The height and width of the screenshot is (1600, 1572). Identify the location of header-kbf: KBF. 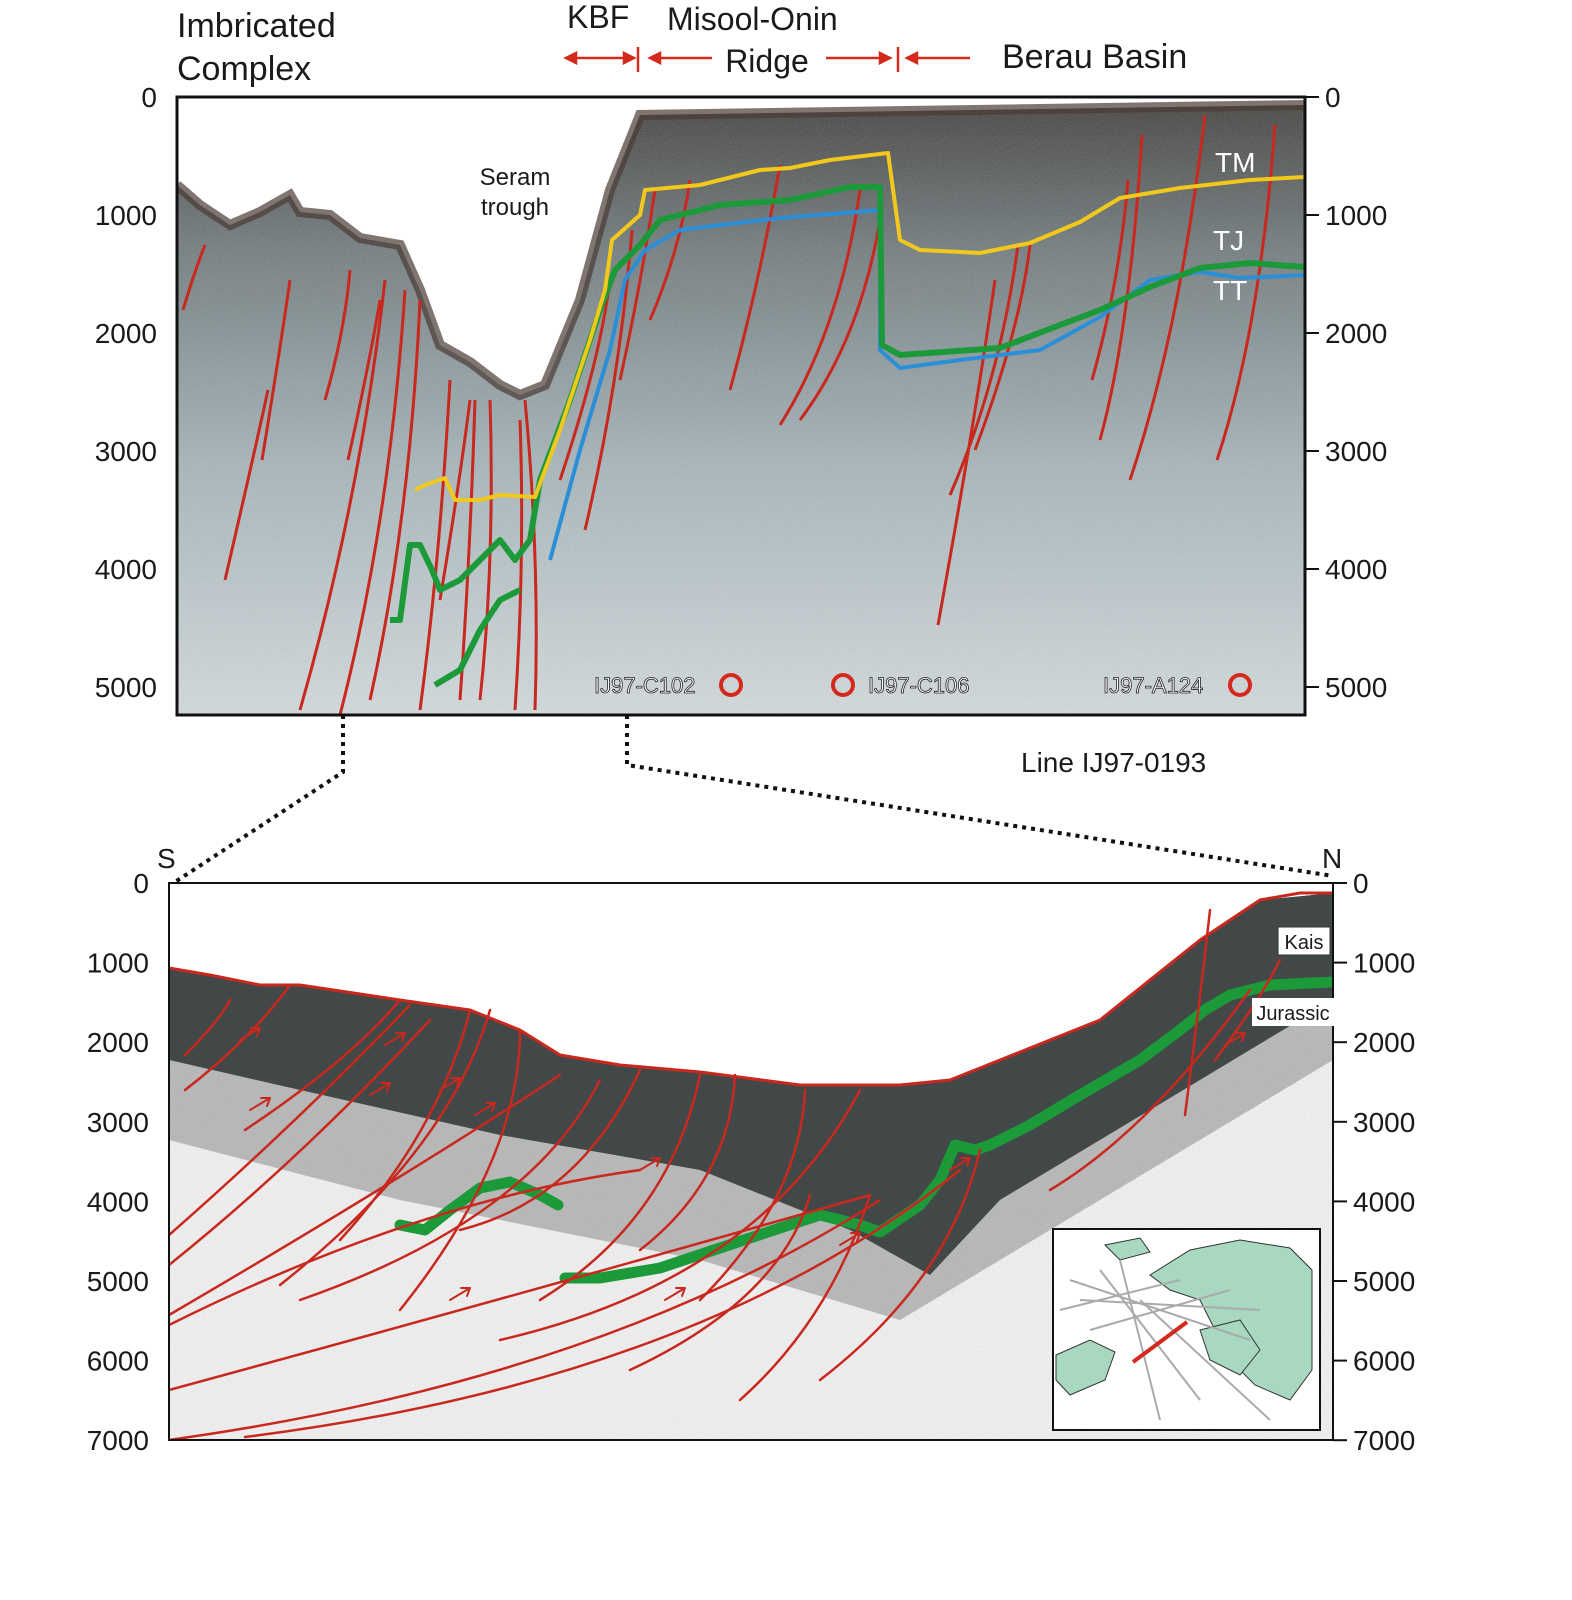
(598, 17).